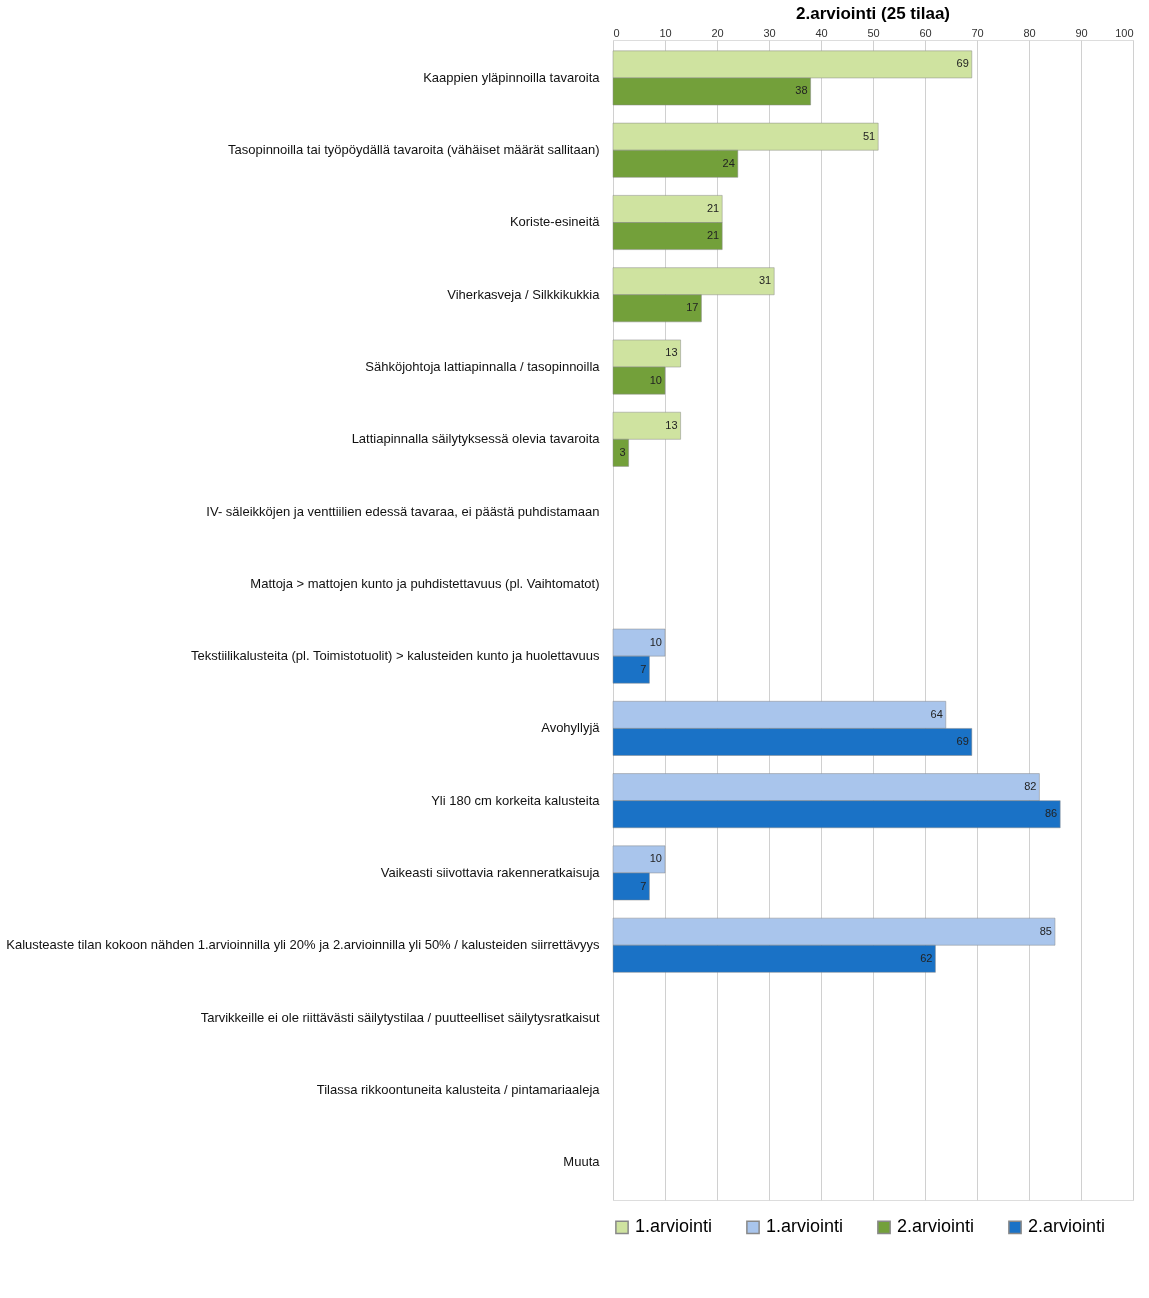 The image size is (1149, 1298). What do you see at coordinates (873, 13) in the screenshot?
I see `chart-title: 2.arviointi (25 tilaa)` at bounding box center [873, 13].